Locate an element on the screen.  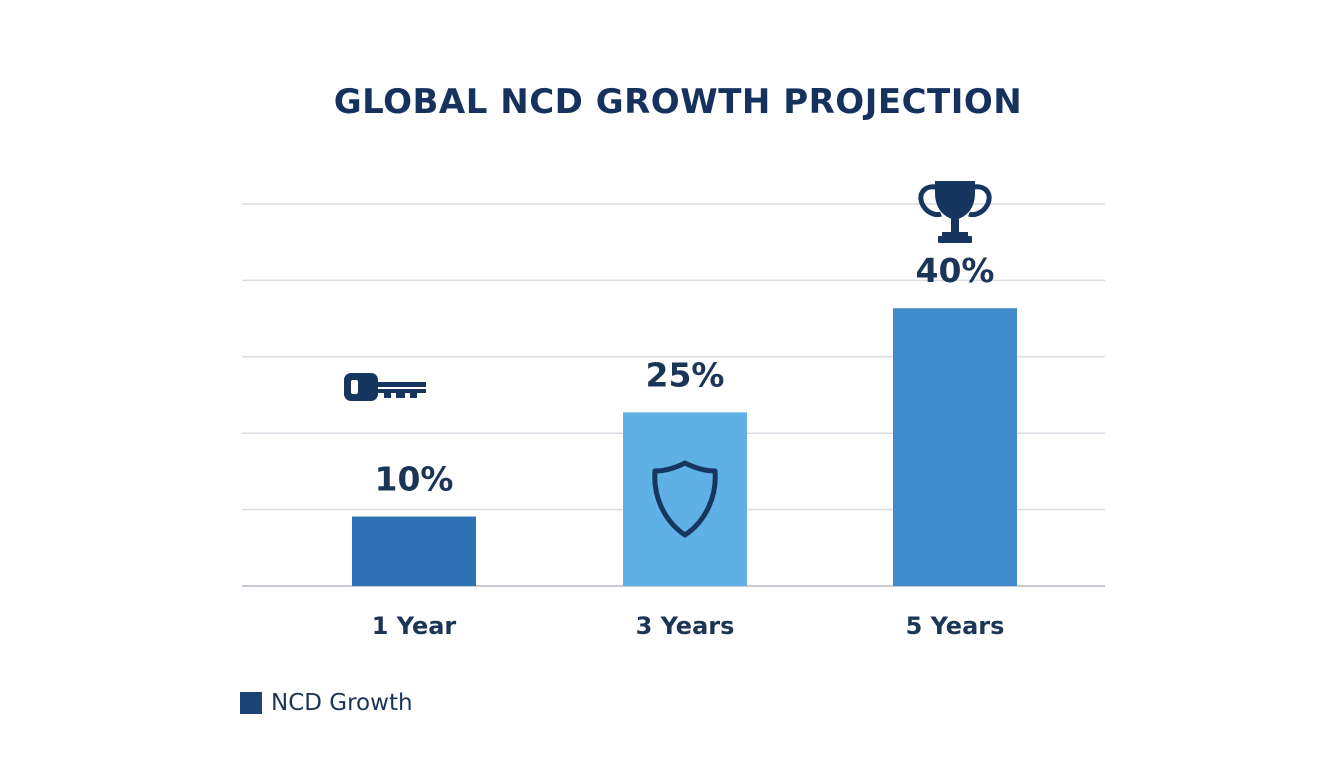
data-labels: 10% 25% 40% is located at coordinates (685, 374).